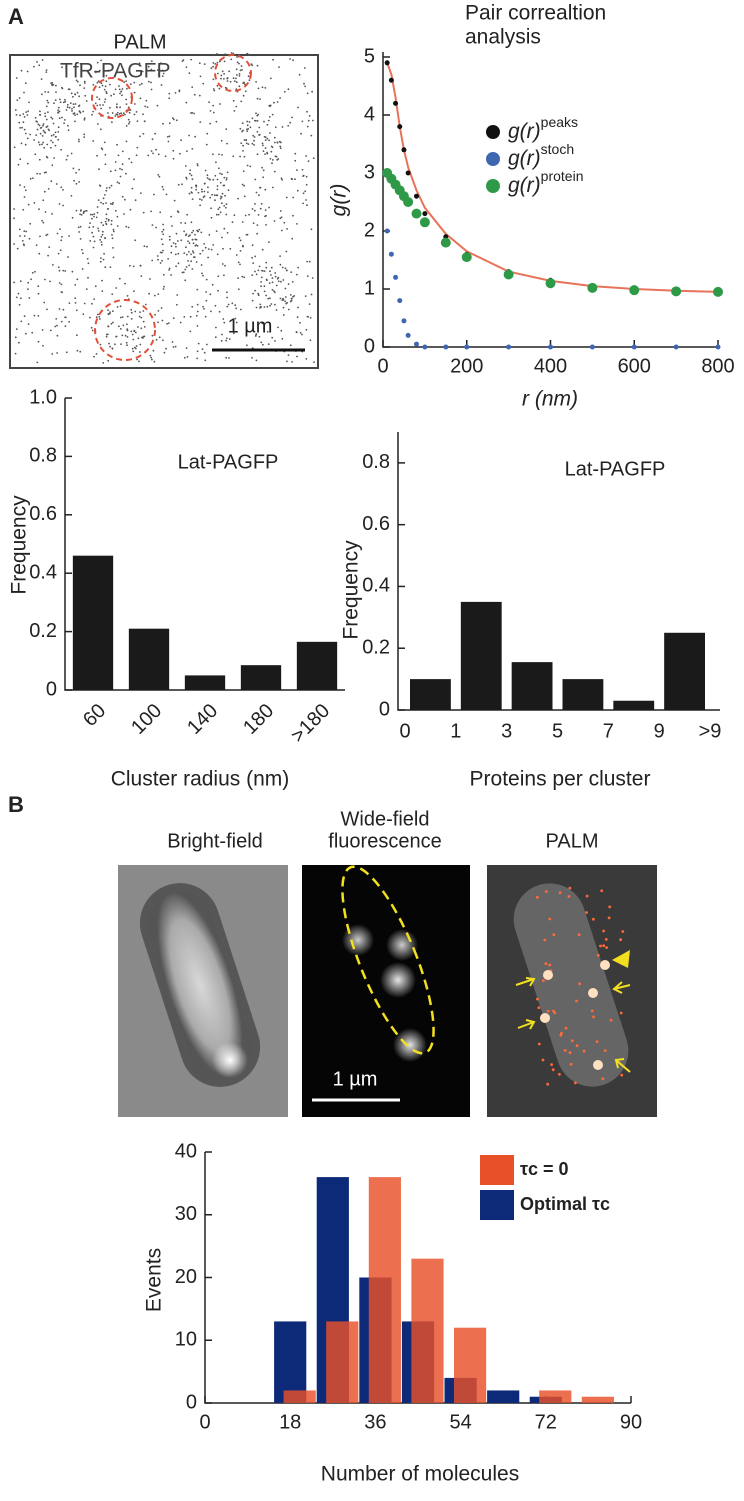  I want to click on bar, so click(470, 1365).